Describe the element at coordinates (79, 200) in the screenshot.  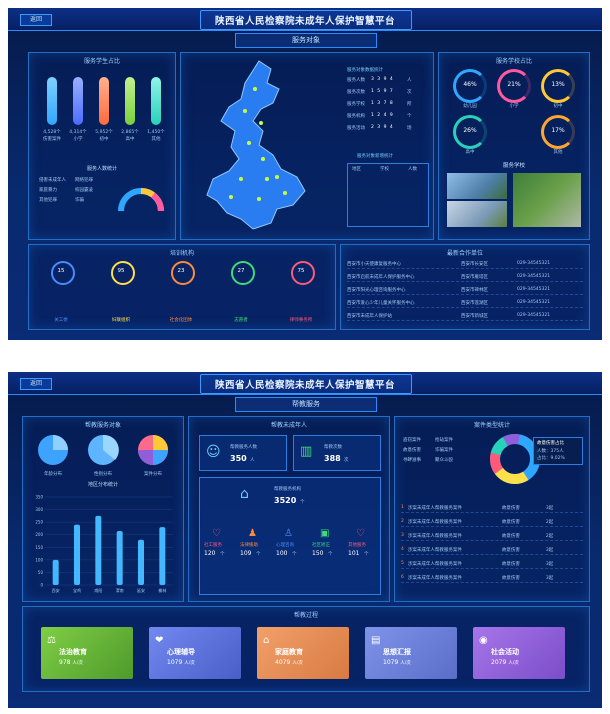
I see `legend-item: 诈骗` at that location.